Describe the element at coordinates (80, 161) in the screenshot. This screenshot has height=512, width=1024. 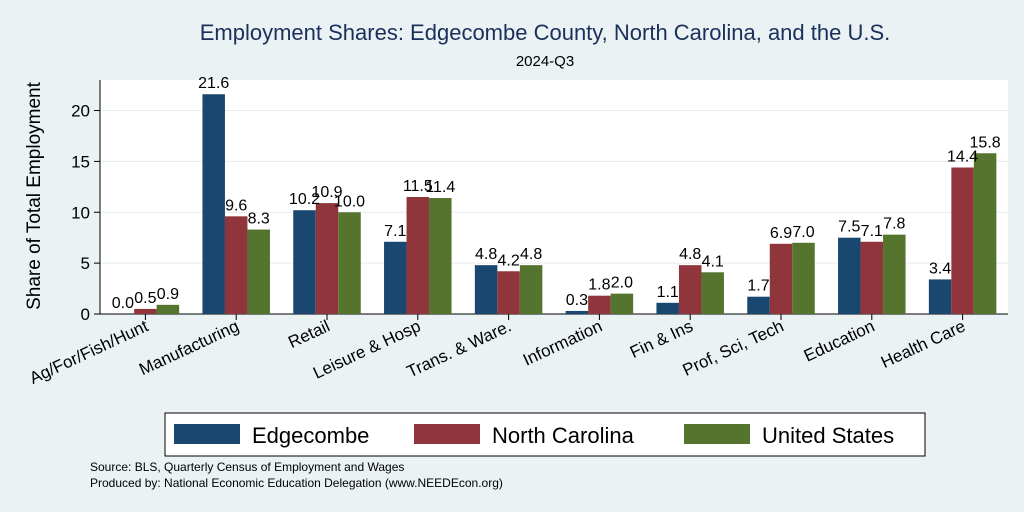
I see `y-tick-label: 15` at that location.